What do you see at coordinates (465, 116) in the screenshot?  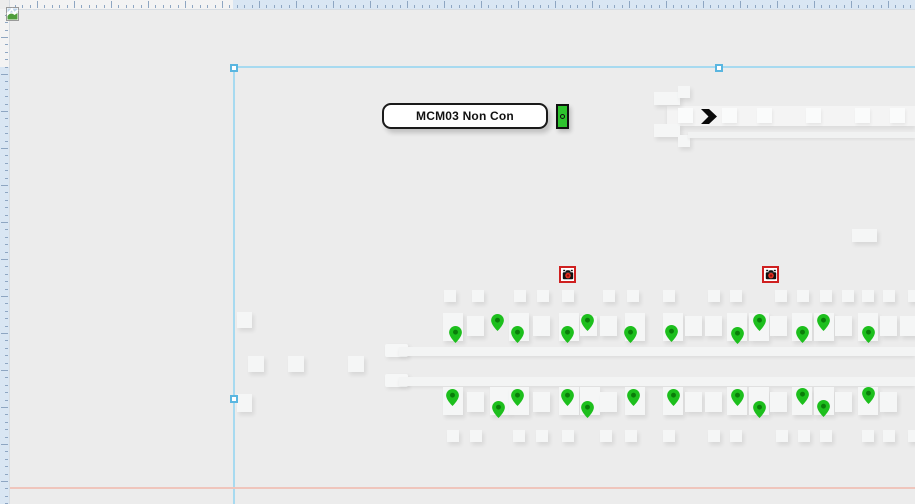 I see `mcm03-non-con-button: MCM03 Non Con` at bounding box center [465, 116].